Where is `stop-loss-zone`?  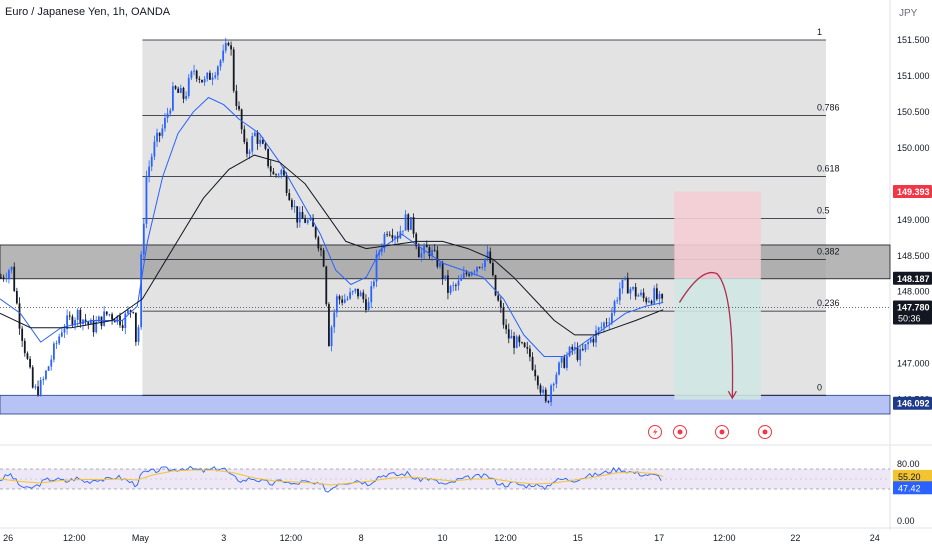 stop-loss-zone is located at coordinates (717, 235).